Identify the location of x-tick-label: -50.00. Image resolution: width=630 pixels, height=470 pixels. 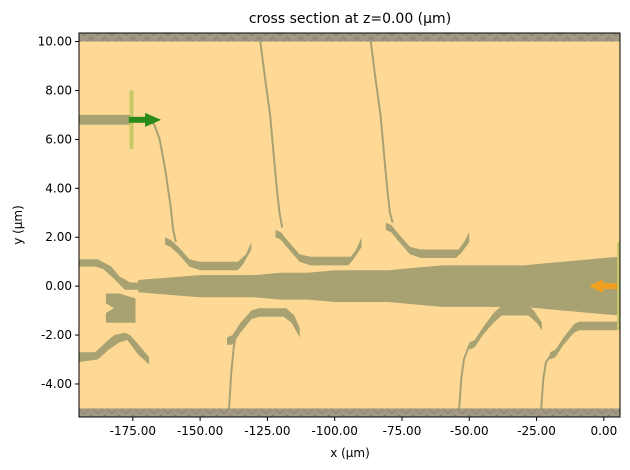
(469, 431).